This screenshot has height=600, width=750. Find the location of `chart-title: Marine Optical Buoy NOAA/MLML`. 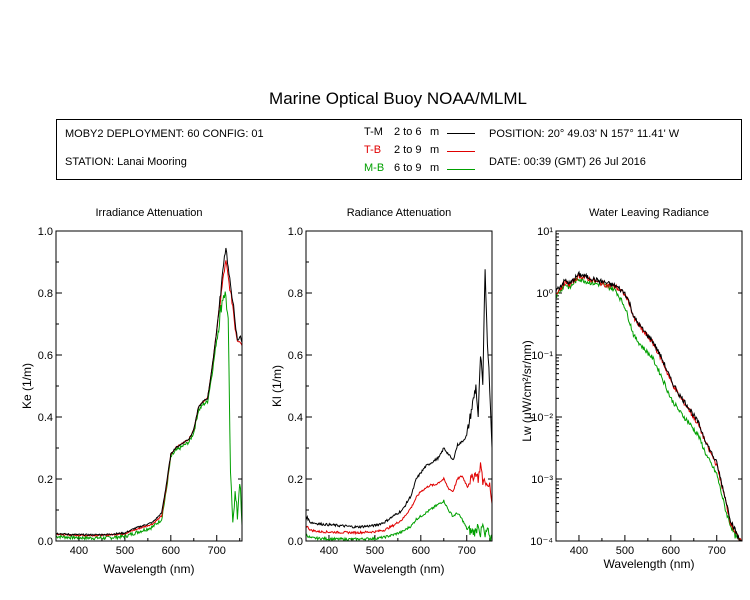

chart-title: Marine Optical Buoy NOAA/MLML is located at coordinates (398, 98).